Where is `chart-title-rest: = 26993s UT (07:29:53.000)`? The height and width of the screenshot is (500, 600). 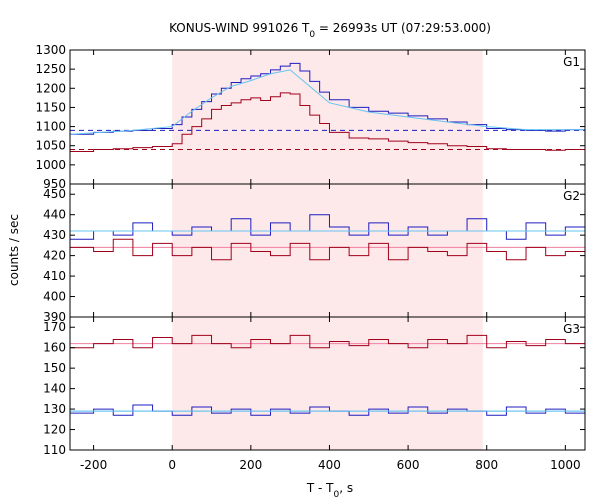
chart-title-rest: = 26993s UT (07:29:53.000) is located at coordinates (403, 28).